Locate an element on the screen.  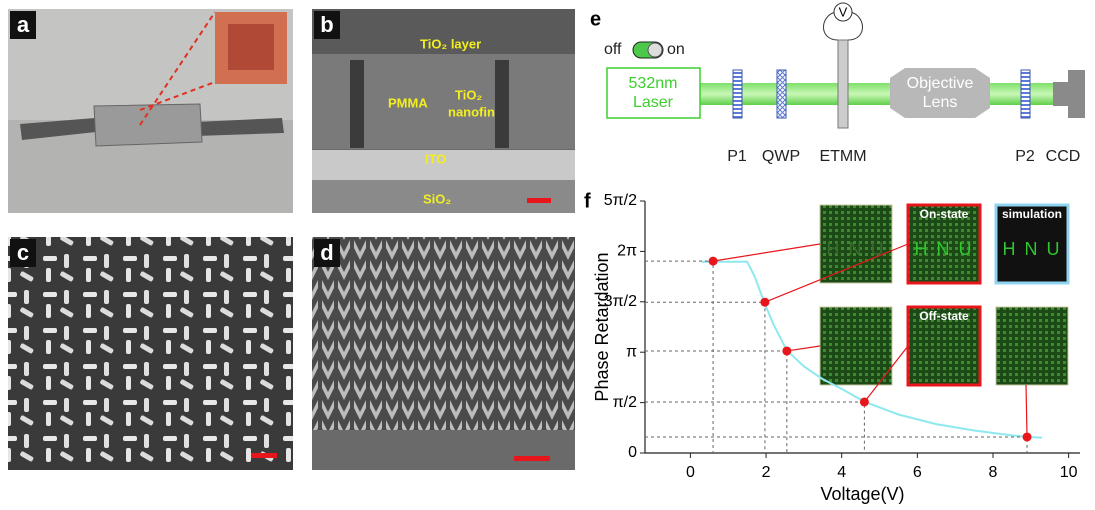
x-tick-label: 0 is located at coordinates (690, 472).